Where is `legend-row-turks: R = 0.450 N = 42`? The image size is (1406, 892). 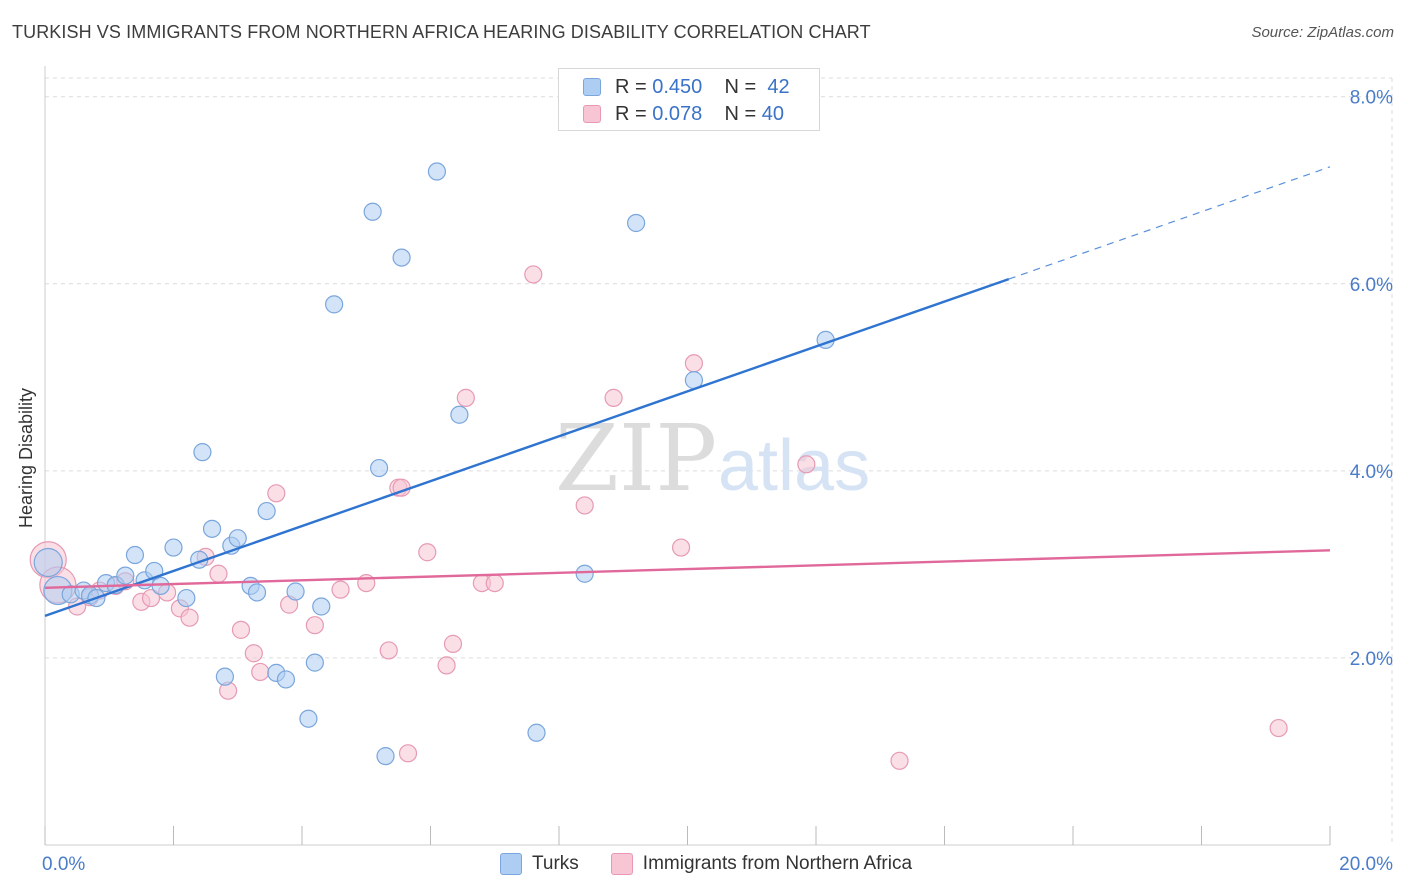
legend-row-turks: R = 0.450 N = 42 is located at coordinates (686, 87).